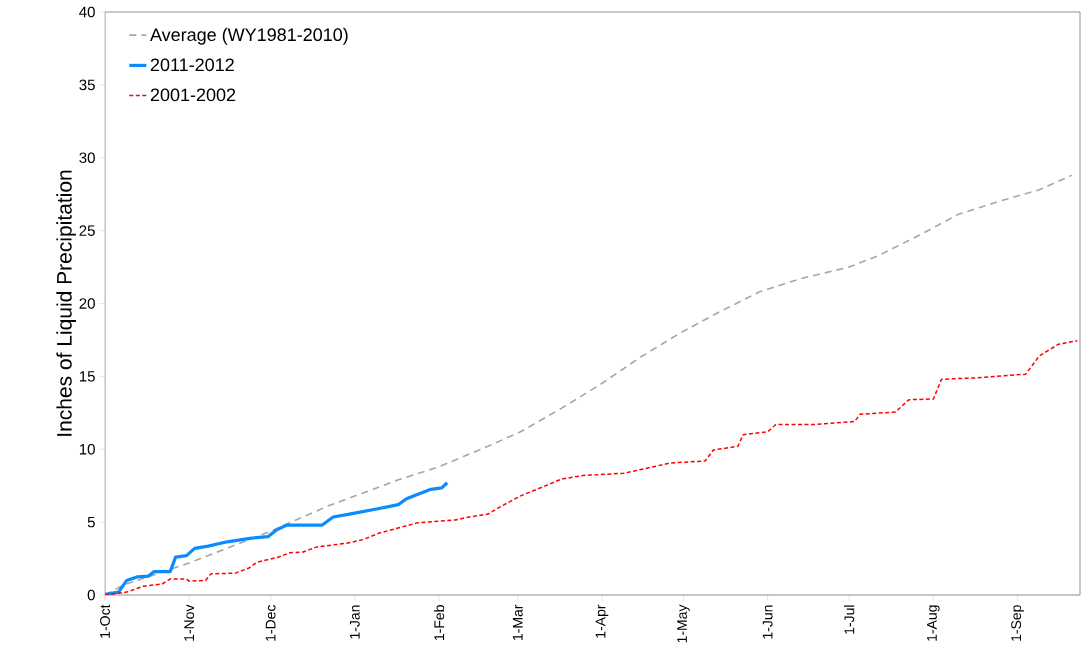 The image size is (1081, 662). What do you see at coordinates (87, 449) in the screenshot?
I see `y-tick-label: 10` at bounding box center [87, 449].